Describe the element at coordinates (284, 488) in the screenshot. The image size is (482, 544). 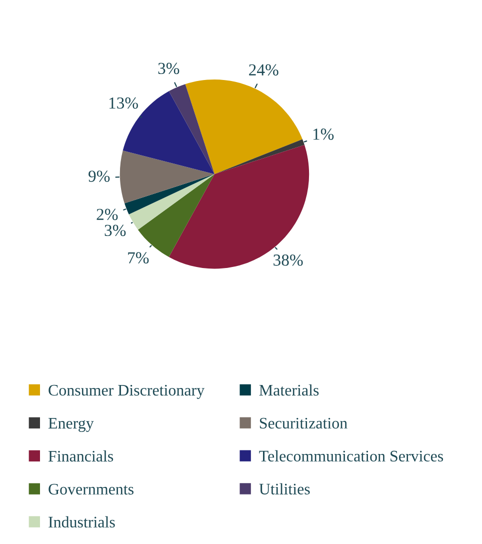
I see `legend-label: Utilities` at that location.